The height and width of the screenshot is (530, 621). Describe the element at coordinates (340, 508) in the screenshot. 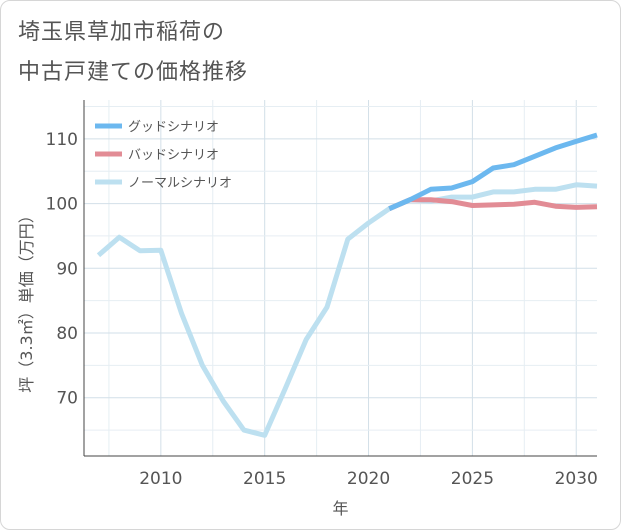

I see `x-axis-label: 年` at that location.